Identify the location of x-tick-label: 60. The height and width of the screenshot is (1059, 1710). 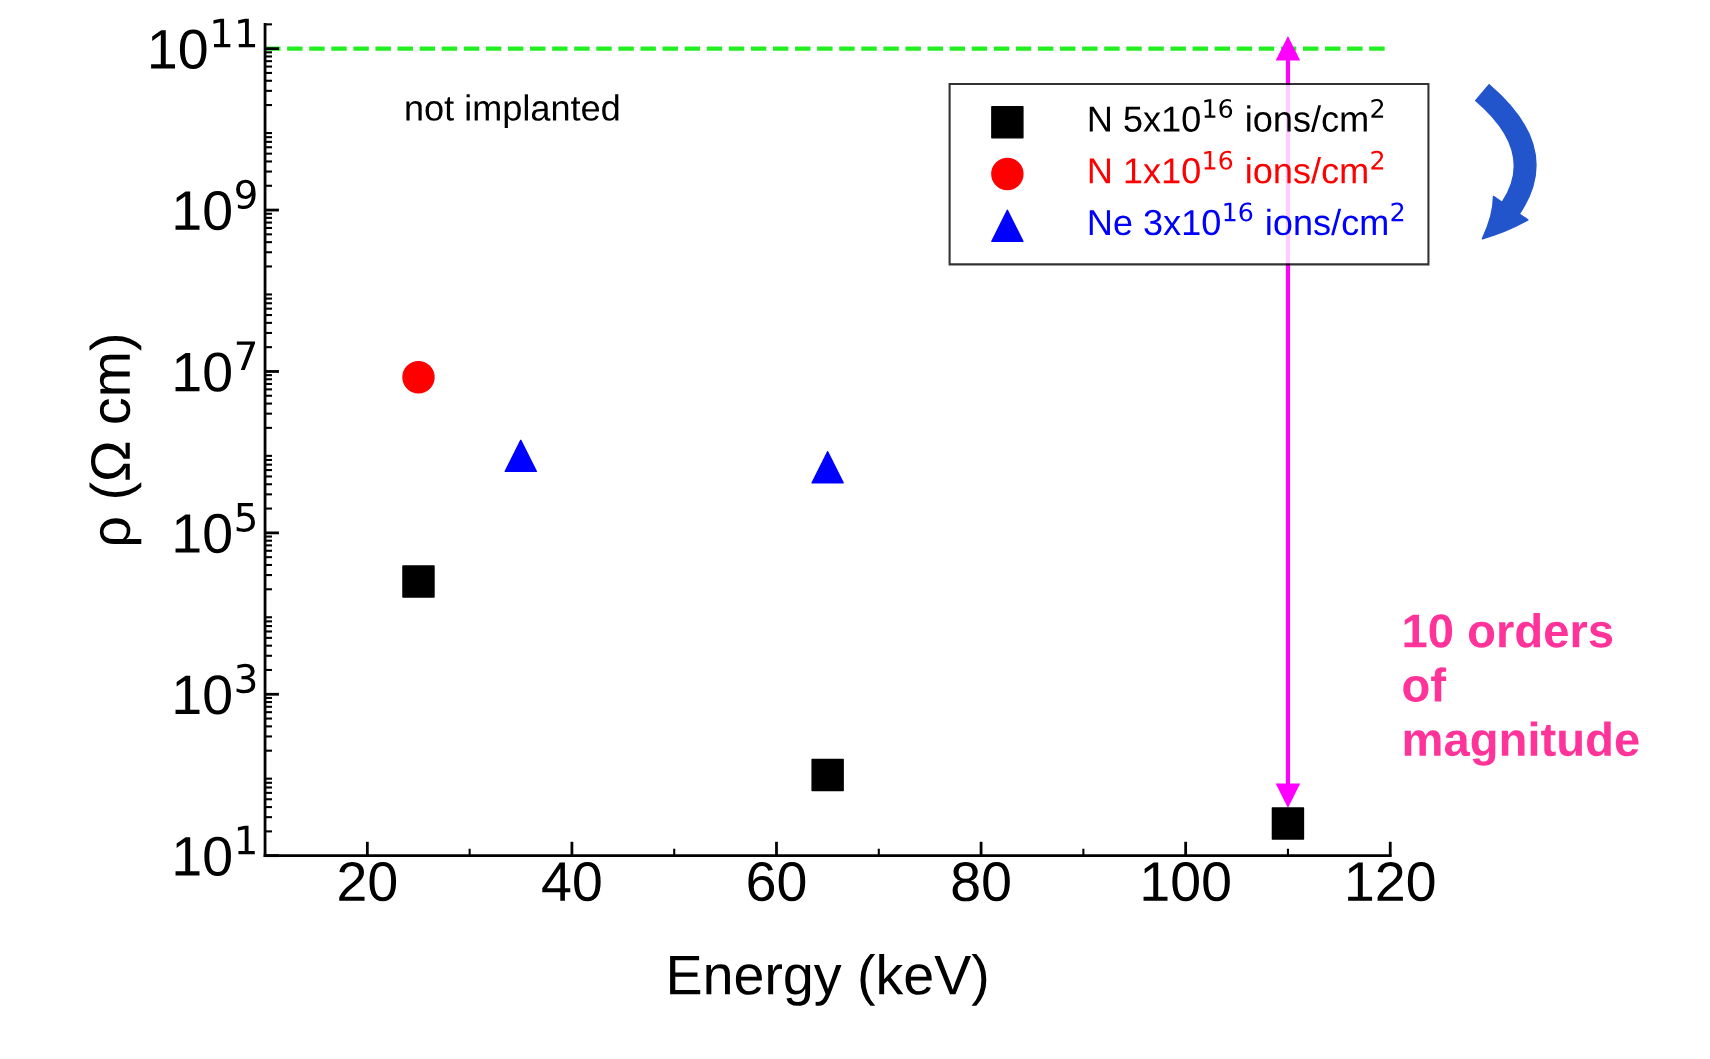
(777, 882).